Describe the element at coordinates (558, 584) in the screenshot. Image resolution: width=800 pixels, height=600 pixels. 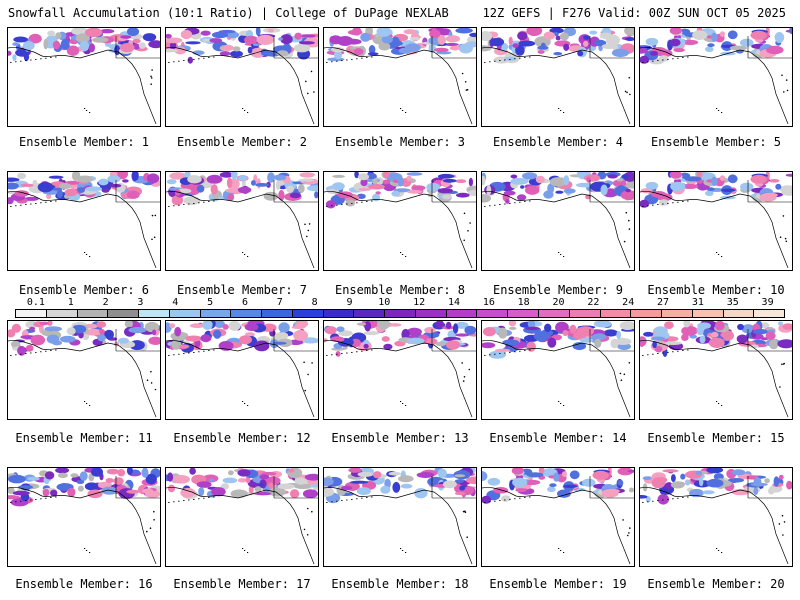
I see `ensemble-member-label-19: Ensemble Member: 19` at that location.